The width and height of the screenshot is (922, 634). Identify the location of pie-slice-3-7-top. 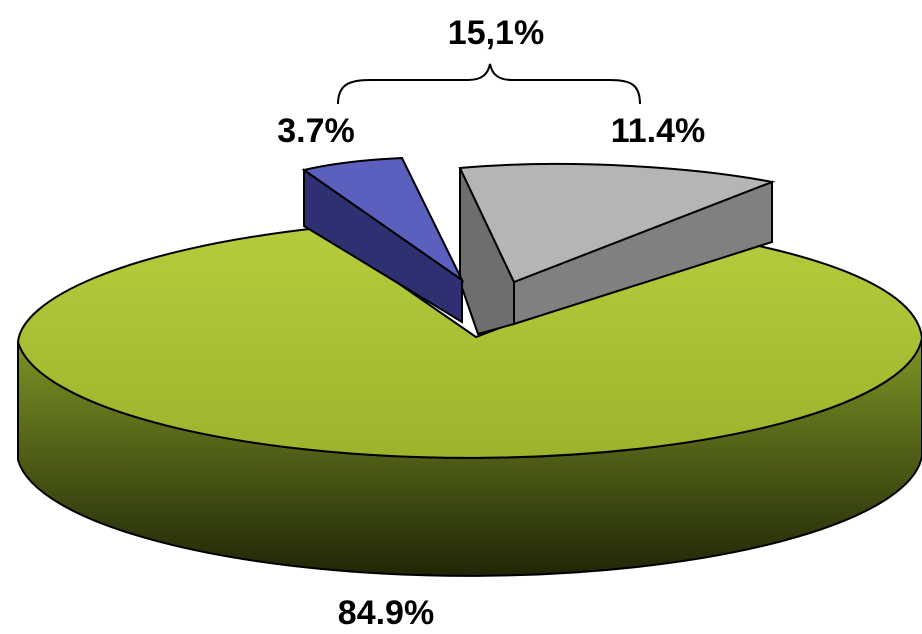
(383, 220).